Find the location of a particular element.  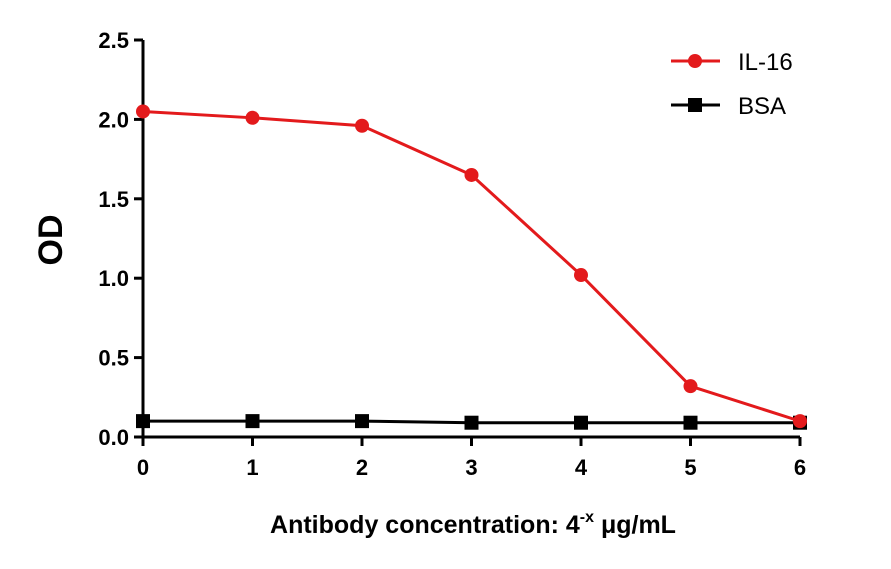

x-tick-label: 5 is located at coordinates (690, 467).